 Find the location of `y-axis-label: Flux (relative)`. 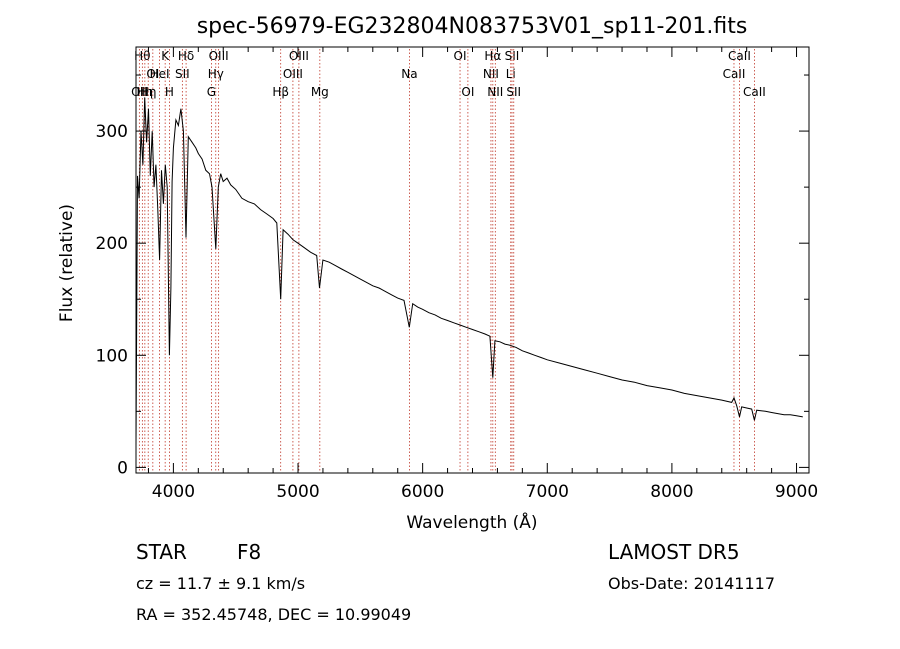

y-axis-label: Flux (relative) is located at coordinates (67, 263).